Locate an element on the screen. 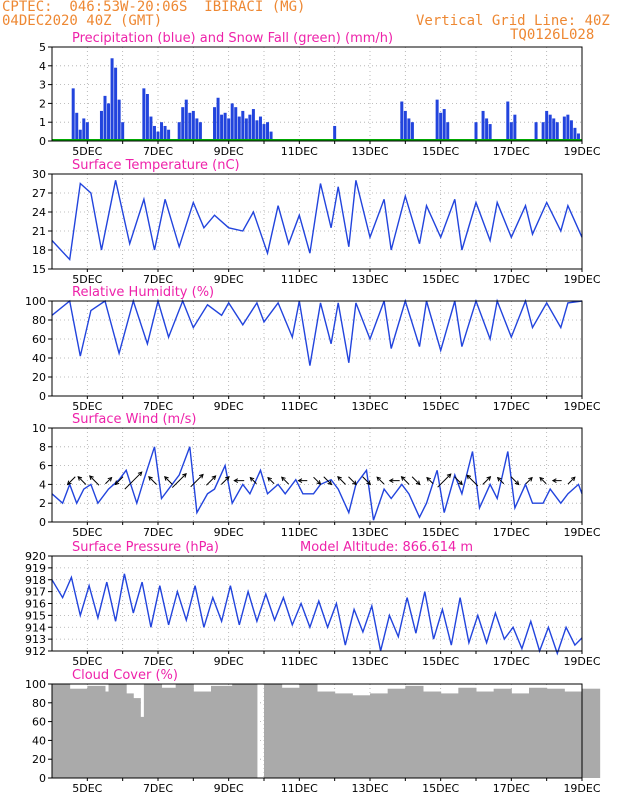  panel5-y-tick-label: 914 is located at coordinates (35, 627).